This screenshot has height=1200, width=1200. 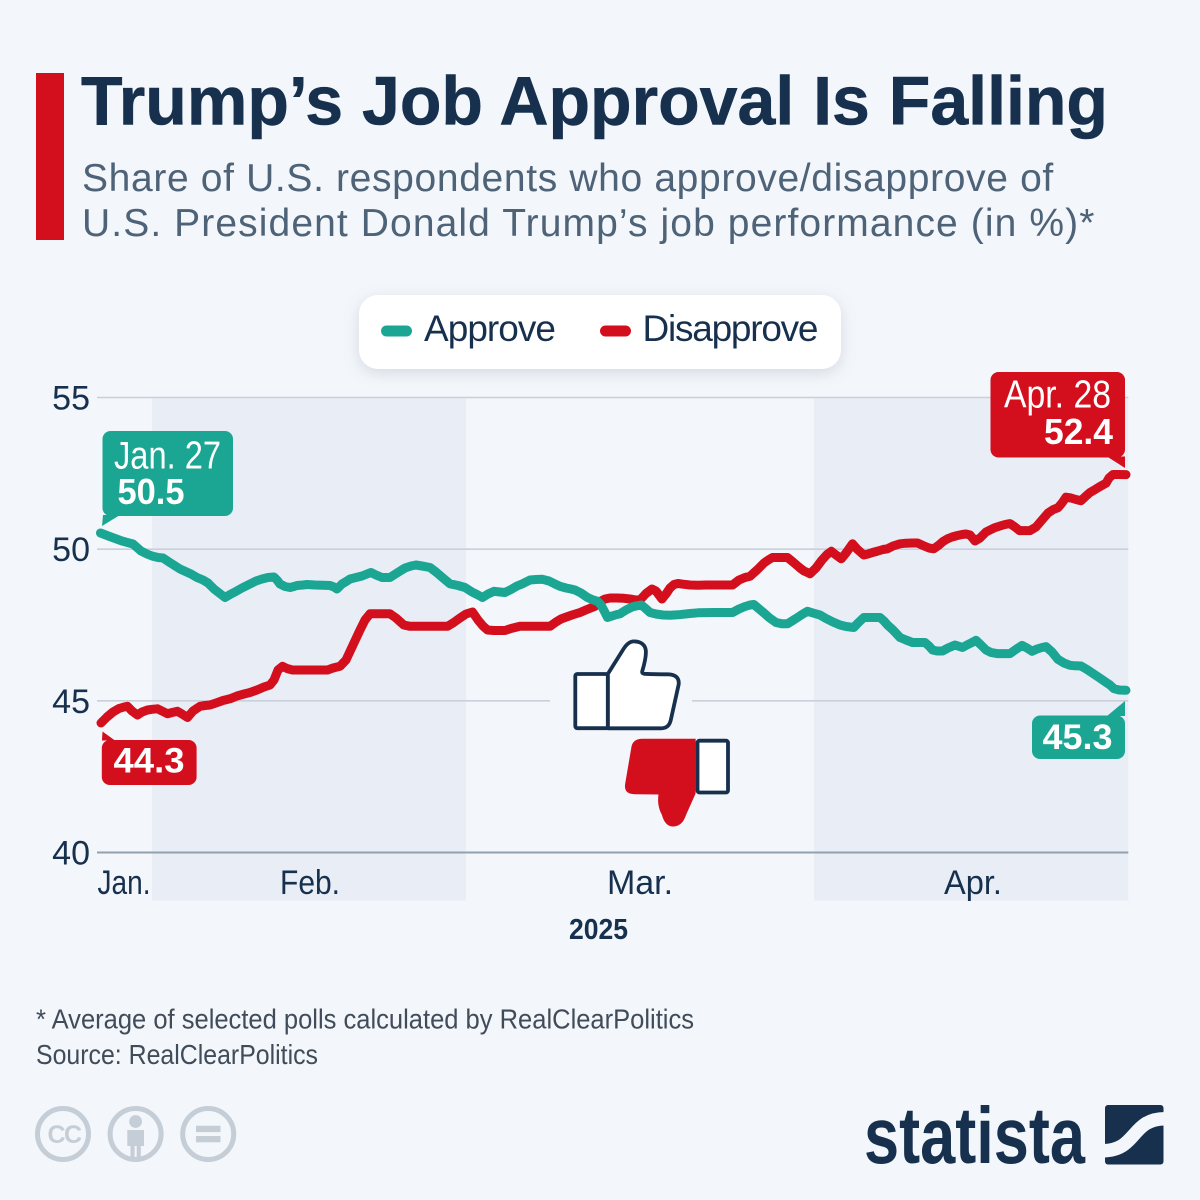 What do you see at coordinates (124, 883) in the screenshot?
I see `svg-text: Jan.` at bounding box center [124, 883].